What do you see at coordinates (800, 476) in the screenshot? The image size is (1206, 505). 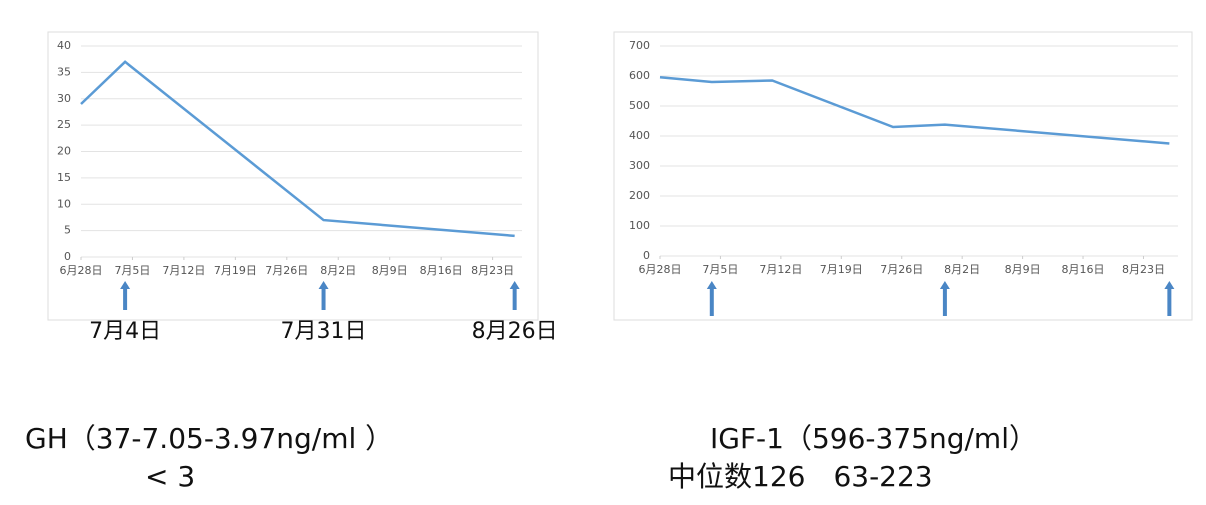 I see `caption: 中位数126 63-223` at bounding box center [800, 476].